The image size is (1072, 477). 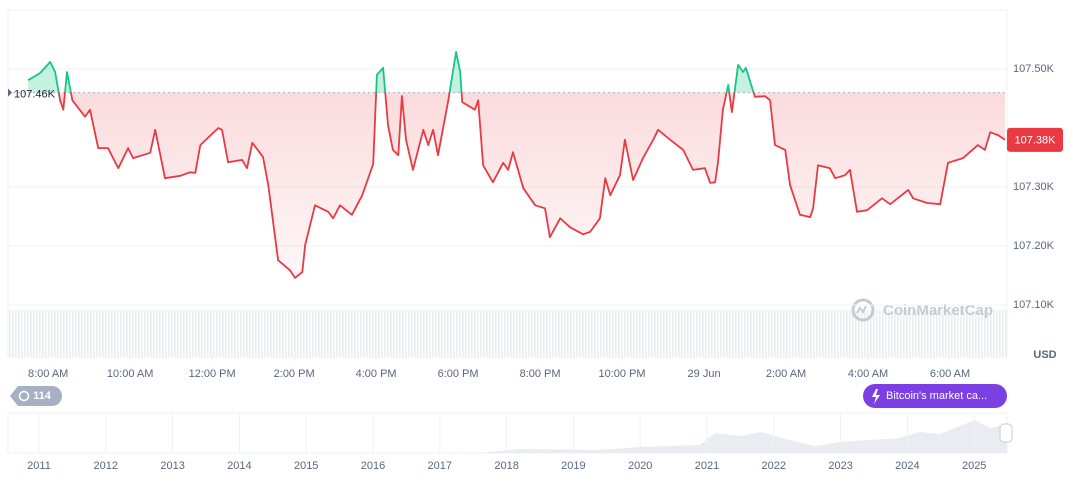 What do you see at coordinates (1034, 69) in the screenshot?
I see `y-tick-label: 107.50K` at bounding box center [1034, 69].